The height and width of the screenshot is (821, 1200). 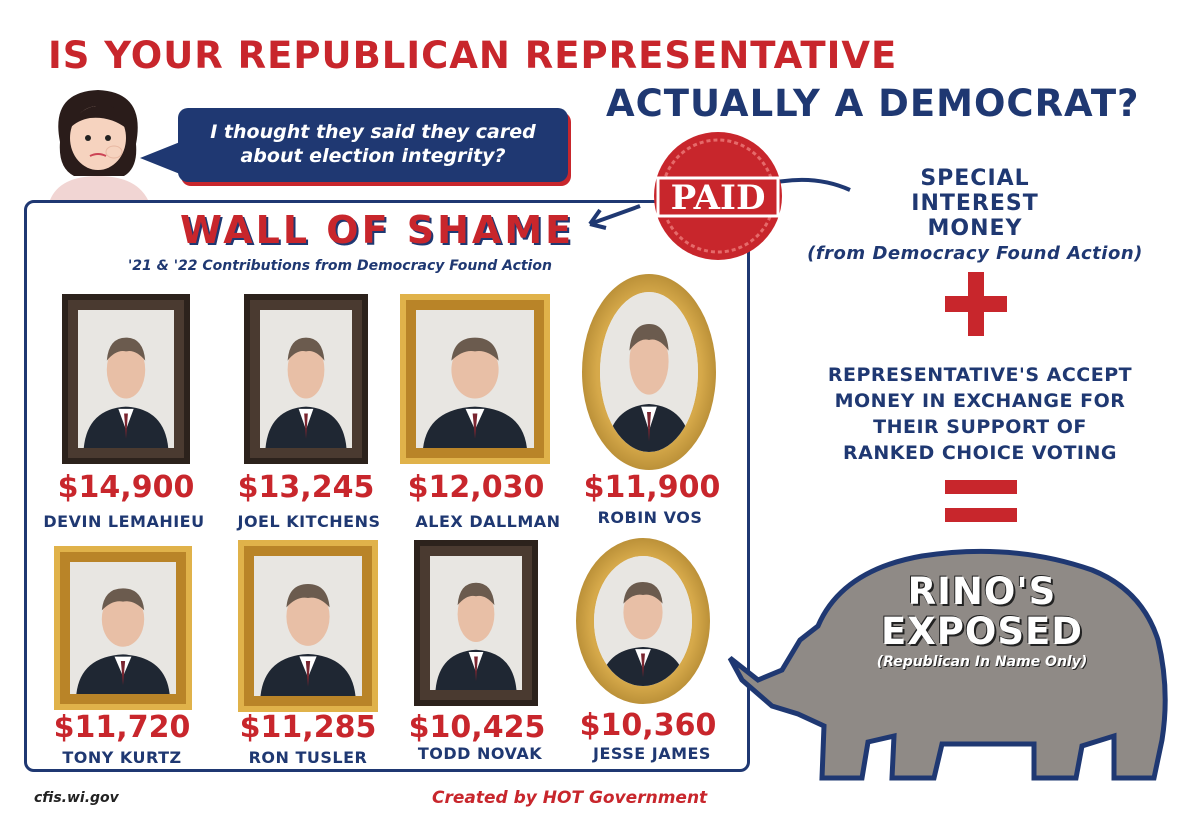 I want to click on contribution-amount: $13,245, so click(x=306, y=487).